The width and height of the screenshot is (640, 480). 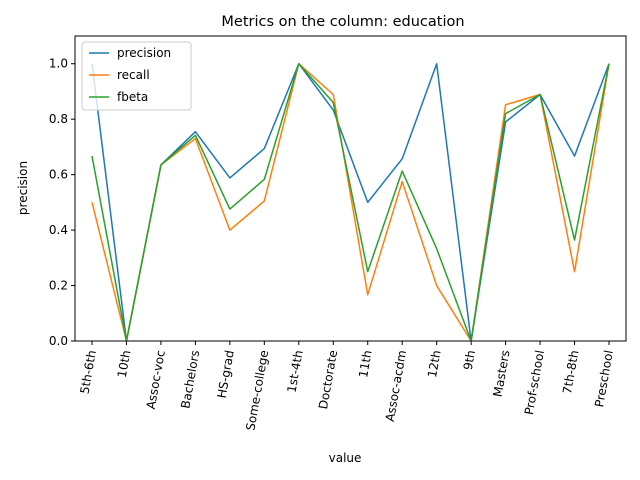 I want to click on y-axis-label: precision, so click(x=23, y=188).